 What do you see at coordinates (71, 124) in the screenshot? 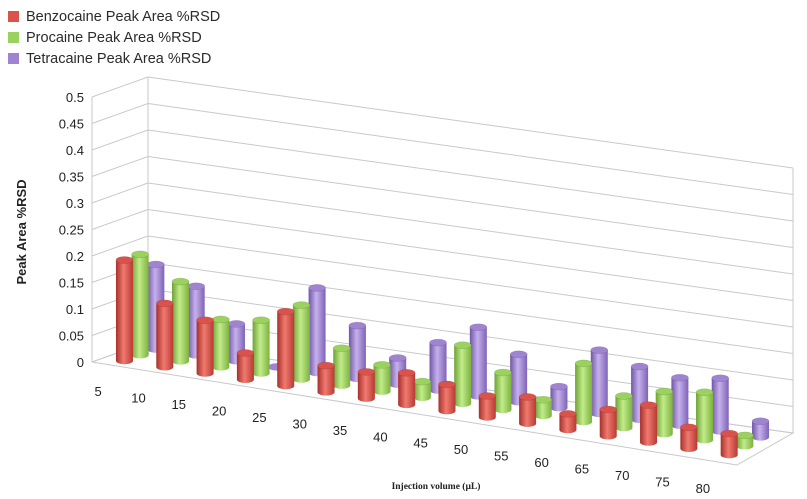
I see `y-tick-label: 0.45` at bounding box center [71, 124].